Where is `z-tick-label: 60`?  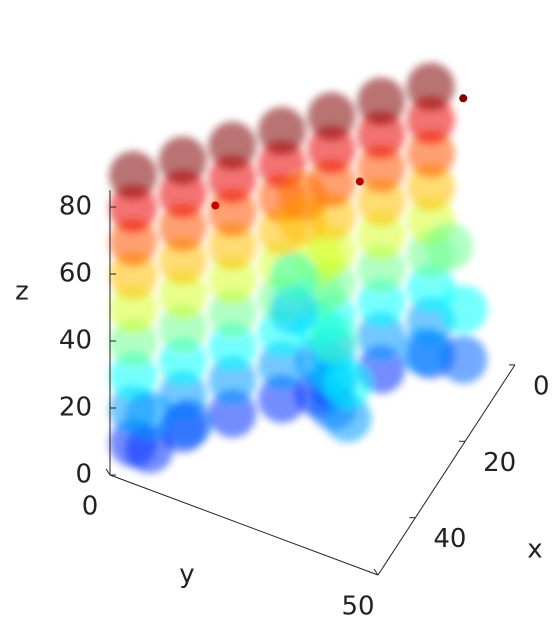 z-tick-label: 60 is located at coordinates (75, 274).